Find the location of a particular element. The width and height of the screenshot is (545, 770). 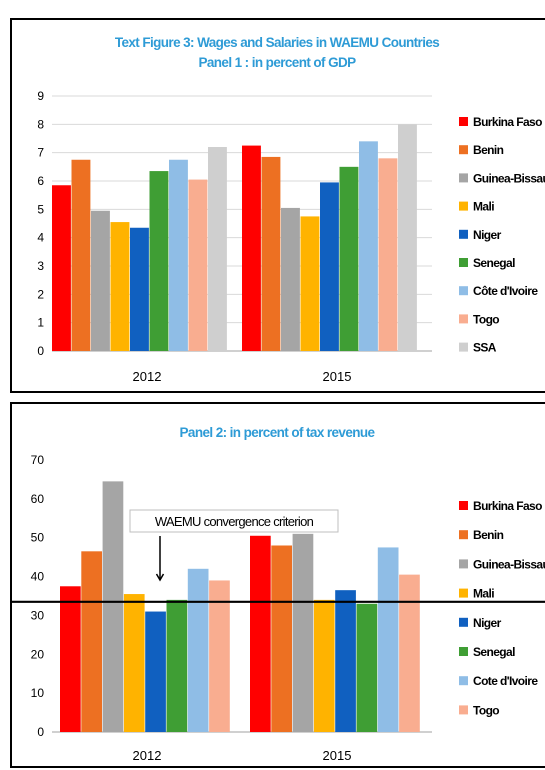

chart-subtitle: Panel 1 : in percent of GDP is located at coordinates (277, 62).